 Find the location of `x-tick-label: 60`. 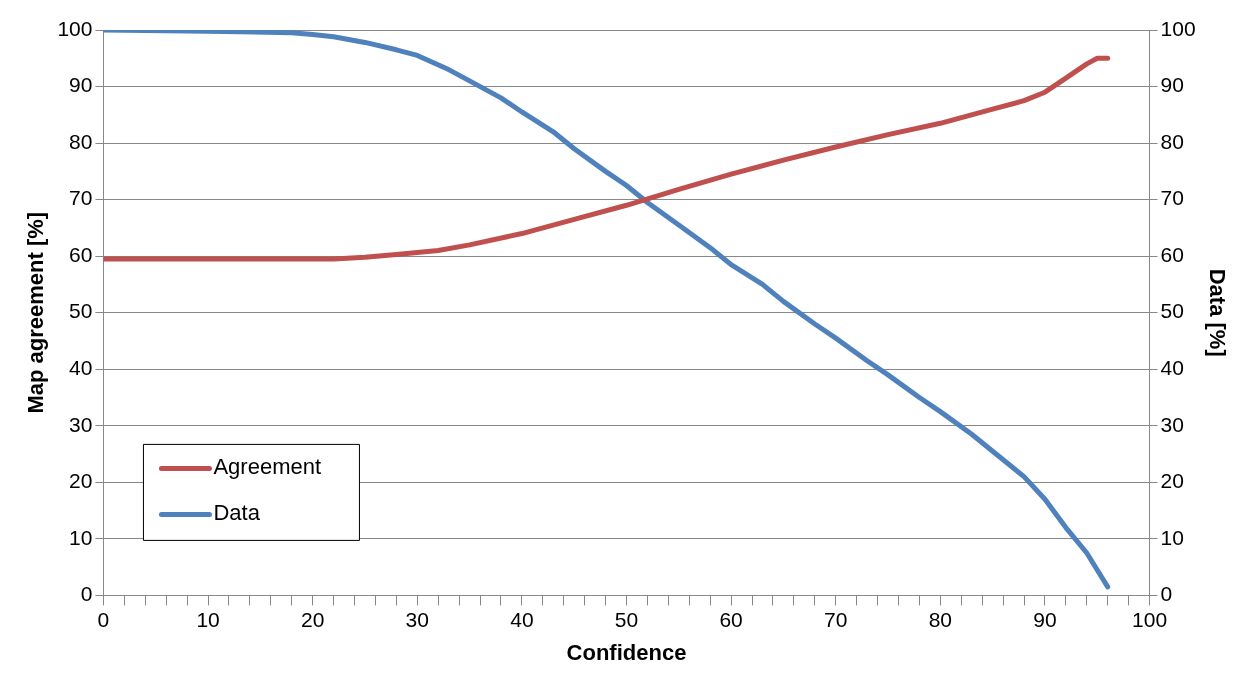

x-tick-label: 60 is located at coordinates (731, 619).